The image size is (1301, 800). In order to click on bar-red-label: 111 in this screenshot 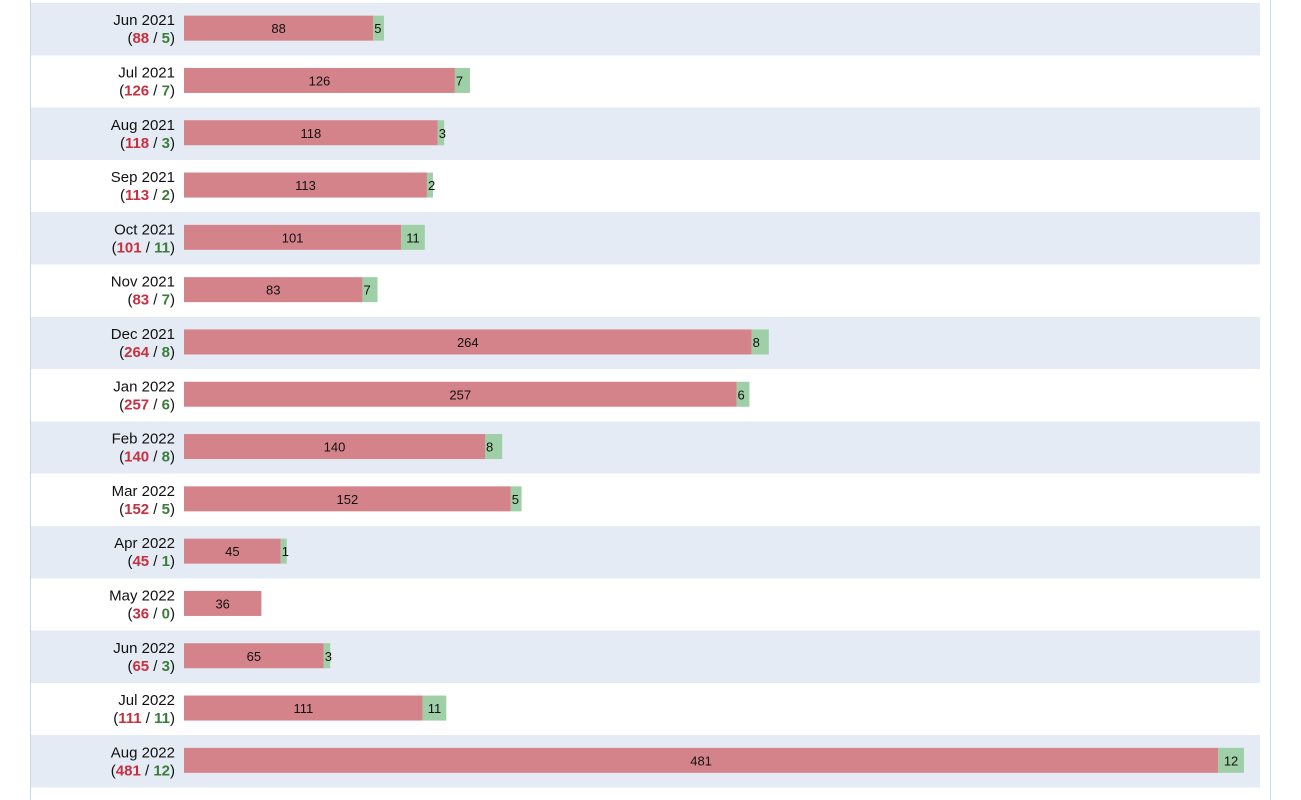, I will do `click(303, 708)`.